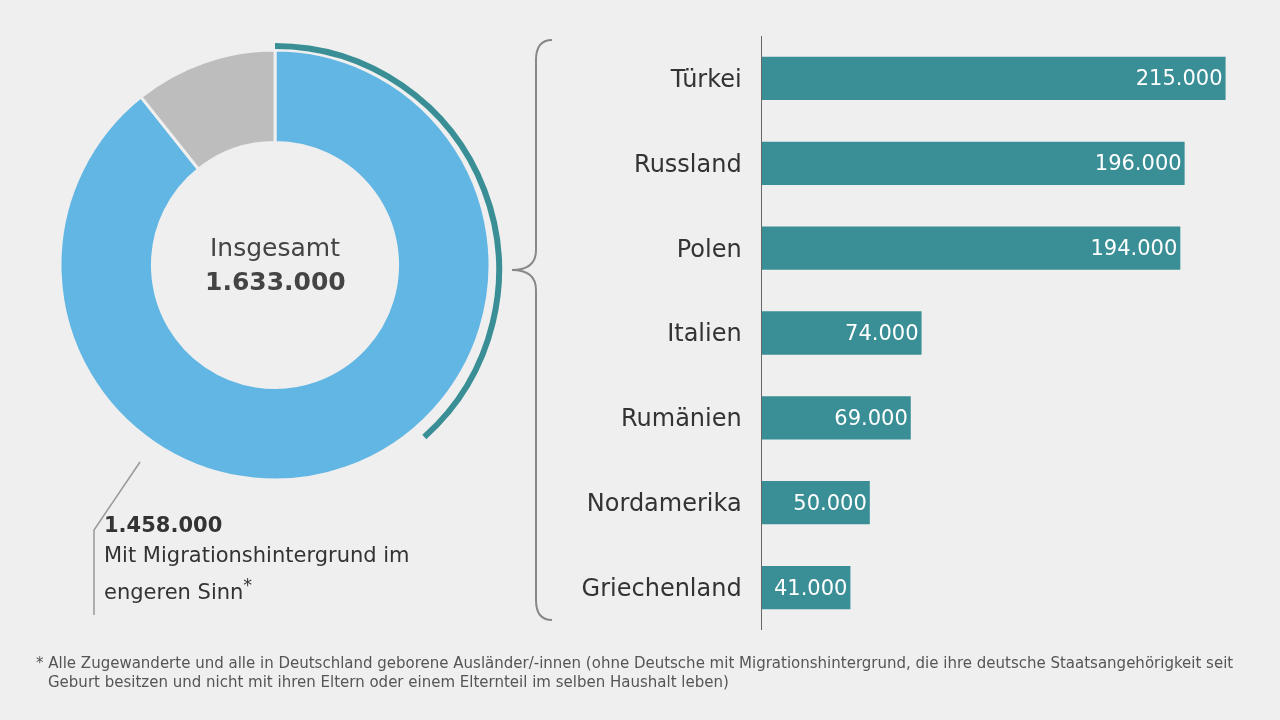  What do you see at coordinates (257, 573) in the screenshot?
I see `slice-label: Mit Migrationshintergrund im engeren Sinn$^{*}$` at bounding box center [257, 573].